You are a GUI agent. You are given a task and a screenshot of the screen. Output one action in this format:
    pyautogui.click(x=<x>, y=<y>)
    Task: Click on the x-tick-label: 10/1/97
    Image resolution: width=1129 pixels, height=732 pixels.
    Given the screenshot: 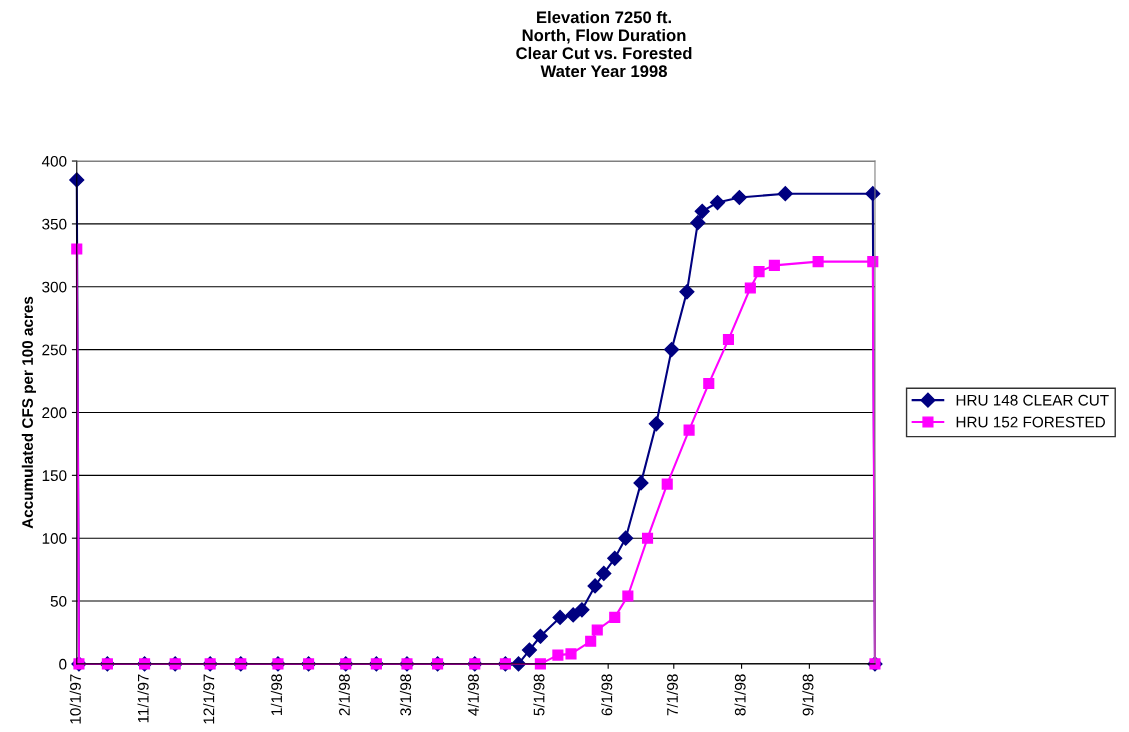 What is the action you would take?
    pyautogui.click(x=75, y=699)
    